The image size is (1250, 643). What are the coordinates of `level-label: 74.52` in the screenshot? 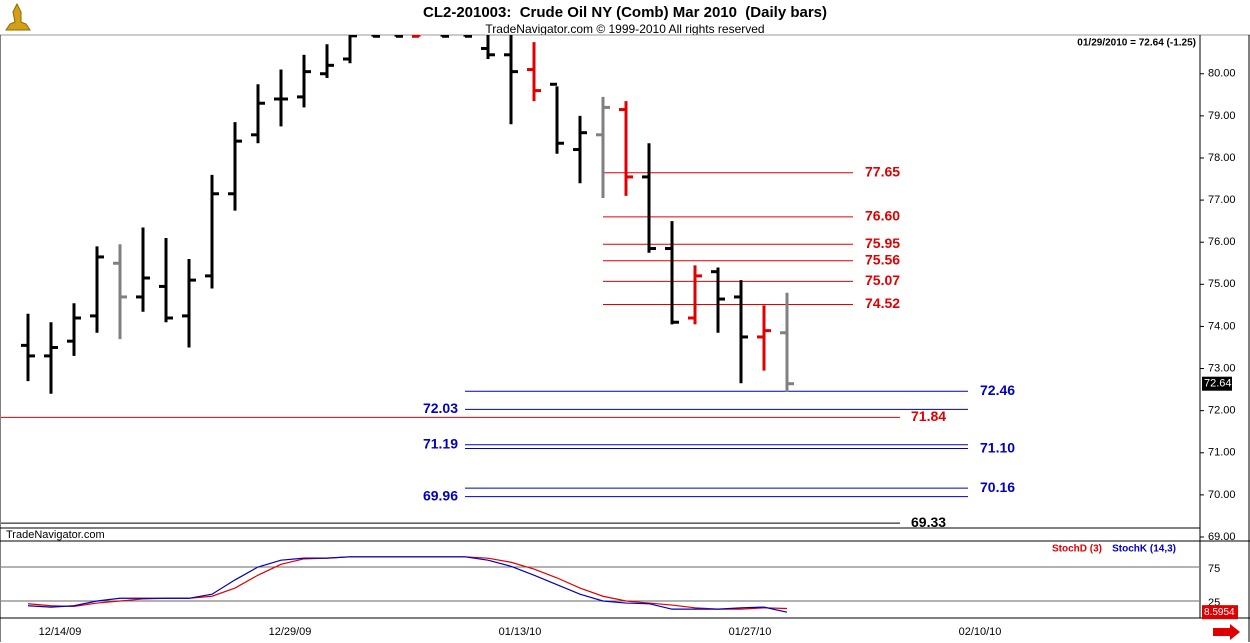 It's located at (882, 303).